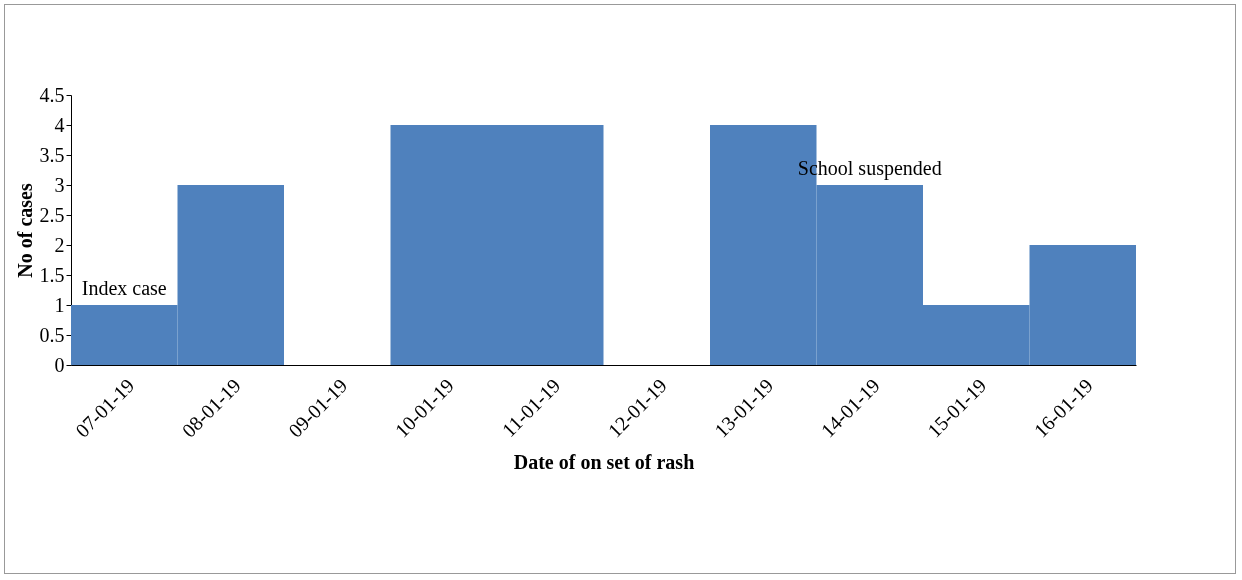  I want to click on annotation: Index case, so click(124, 288).